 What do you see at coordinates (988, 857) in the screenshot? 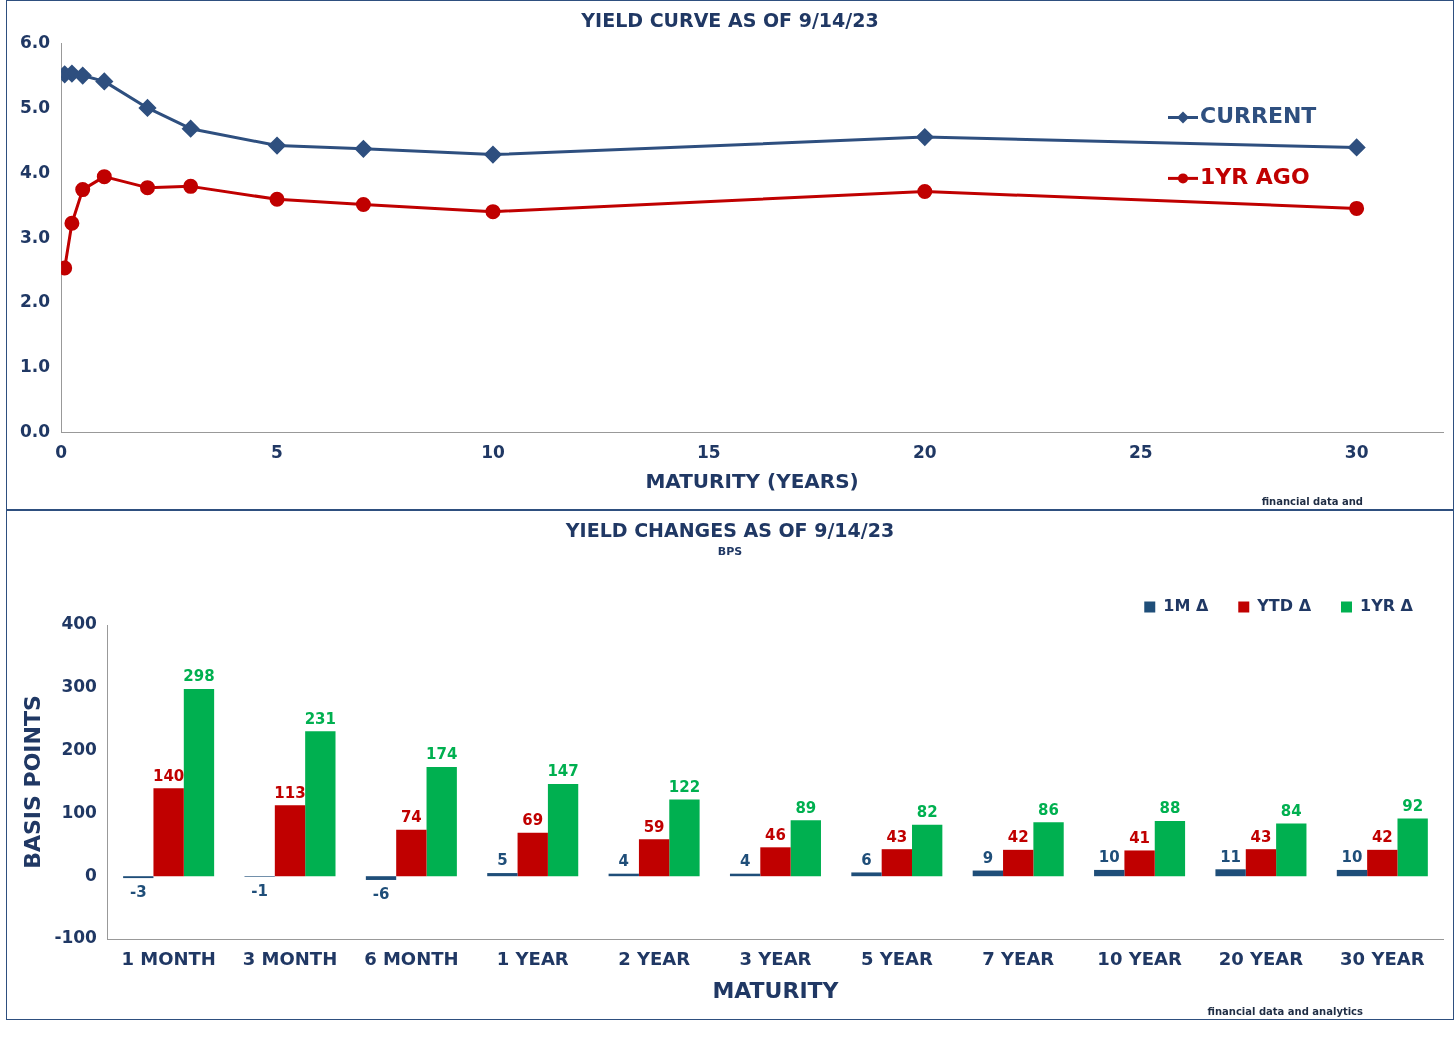
I see `data-label: 9` at bounding box center [988, 857].